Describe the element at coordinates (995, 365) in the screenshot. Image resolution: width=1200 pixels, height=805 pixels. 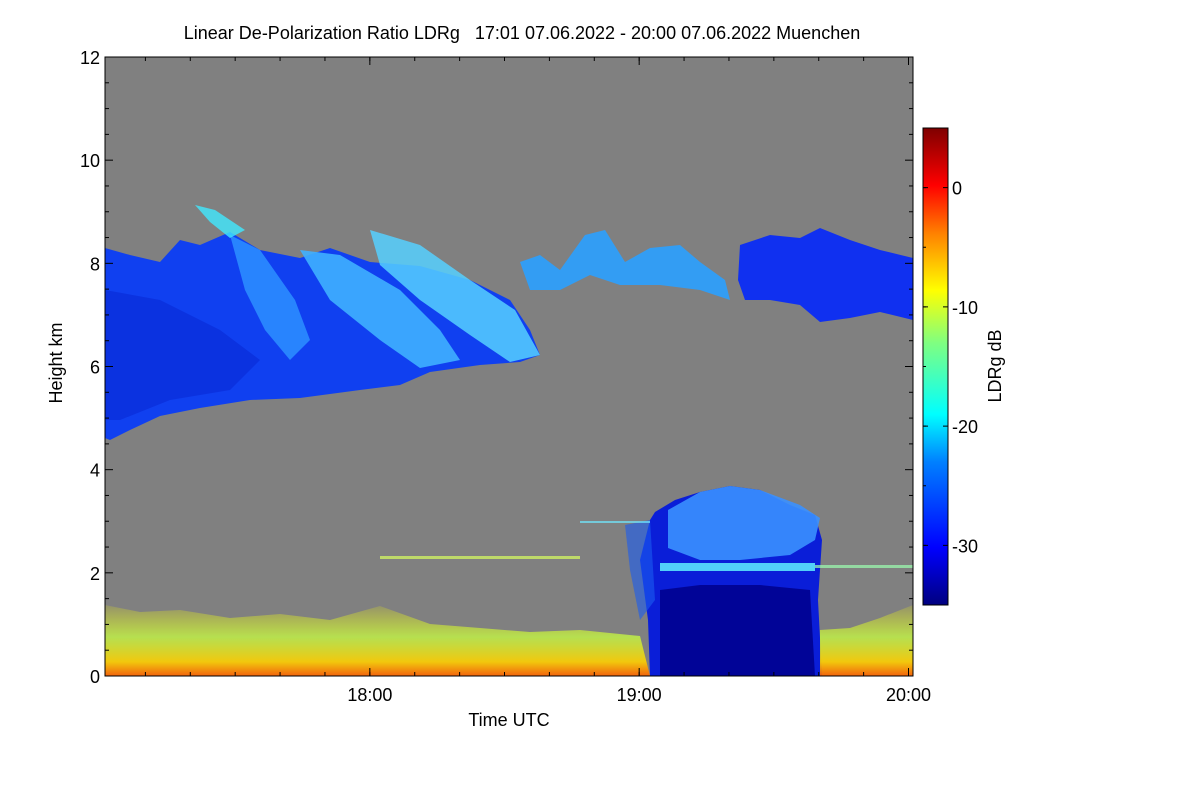
I see `colorbar-label: LDRg dB` at that location.